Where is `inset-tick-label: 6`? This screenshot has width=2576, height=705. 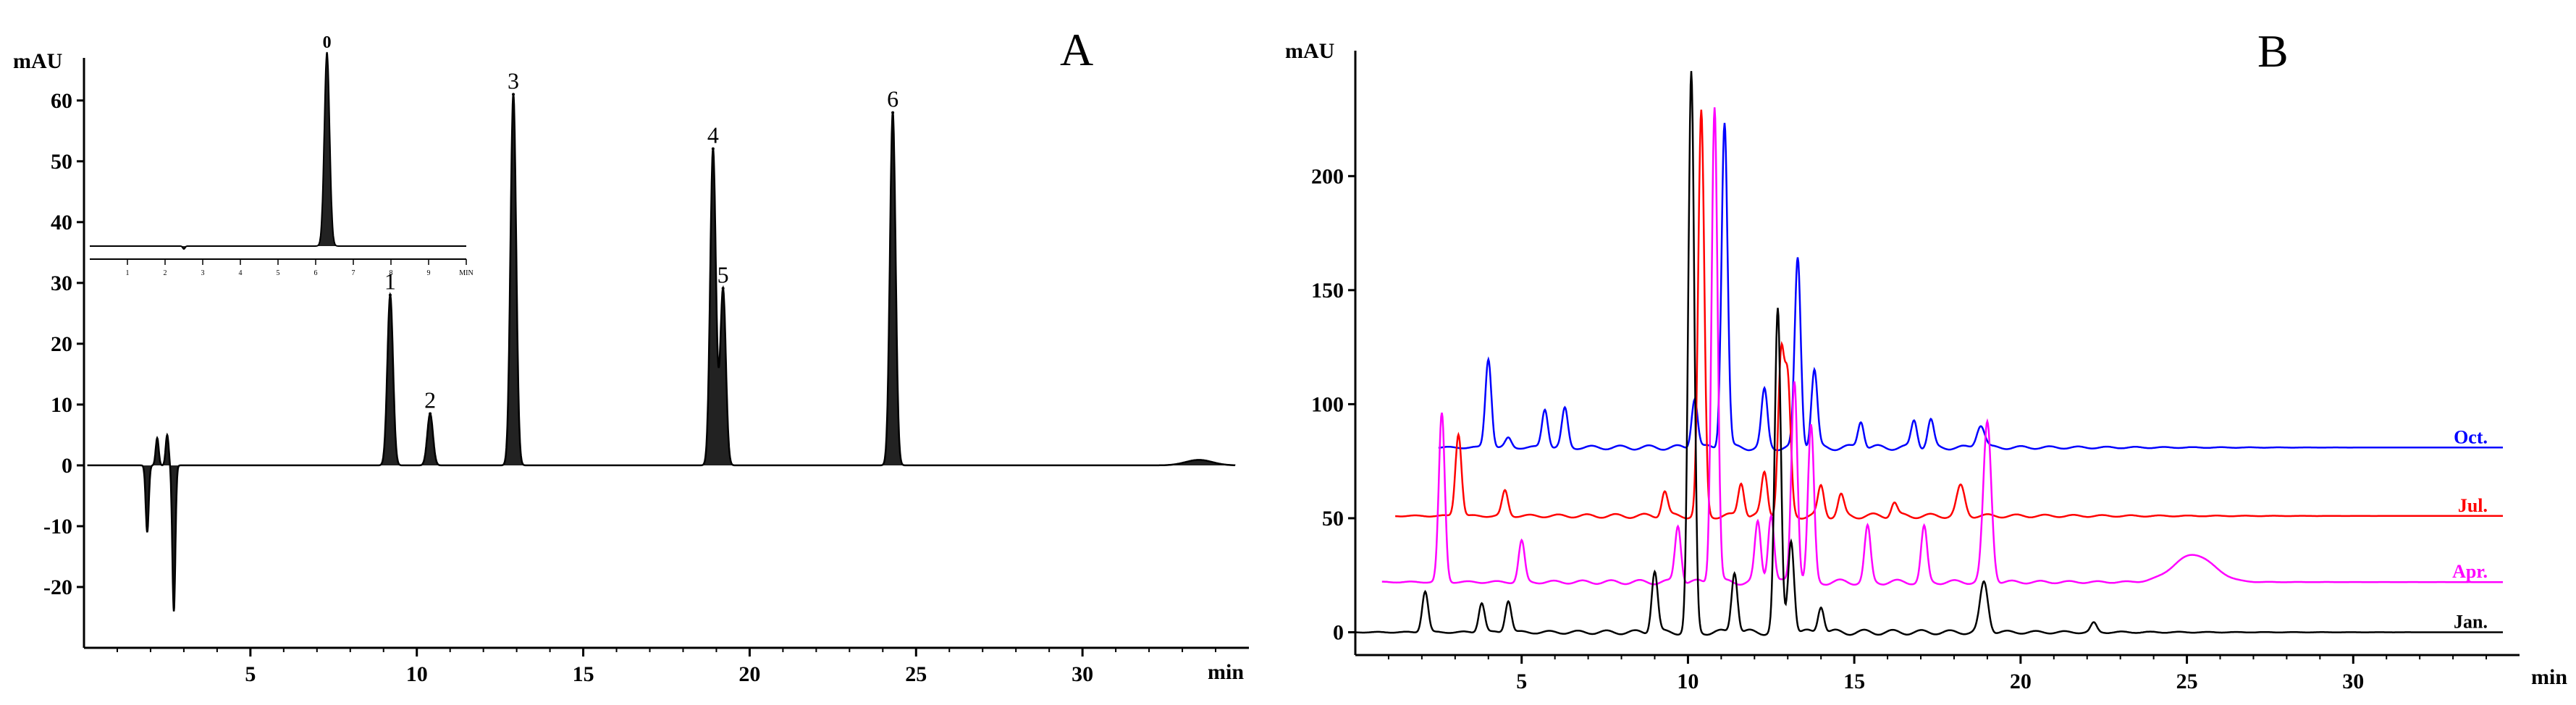
inset-tick-label: 6 is located at coordinates (316, 273).